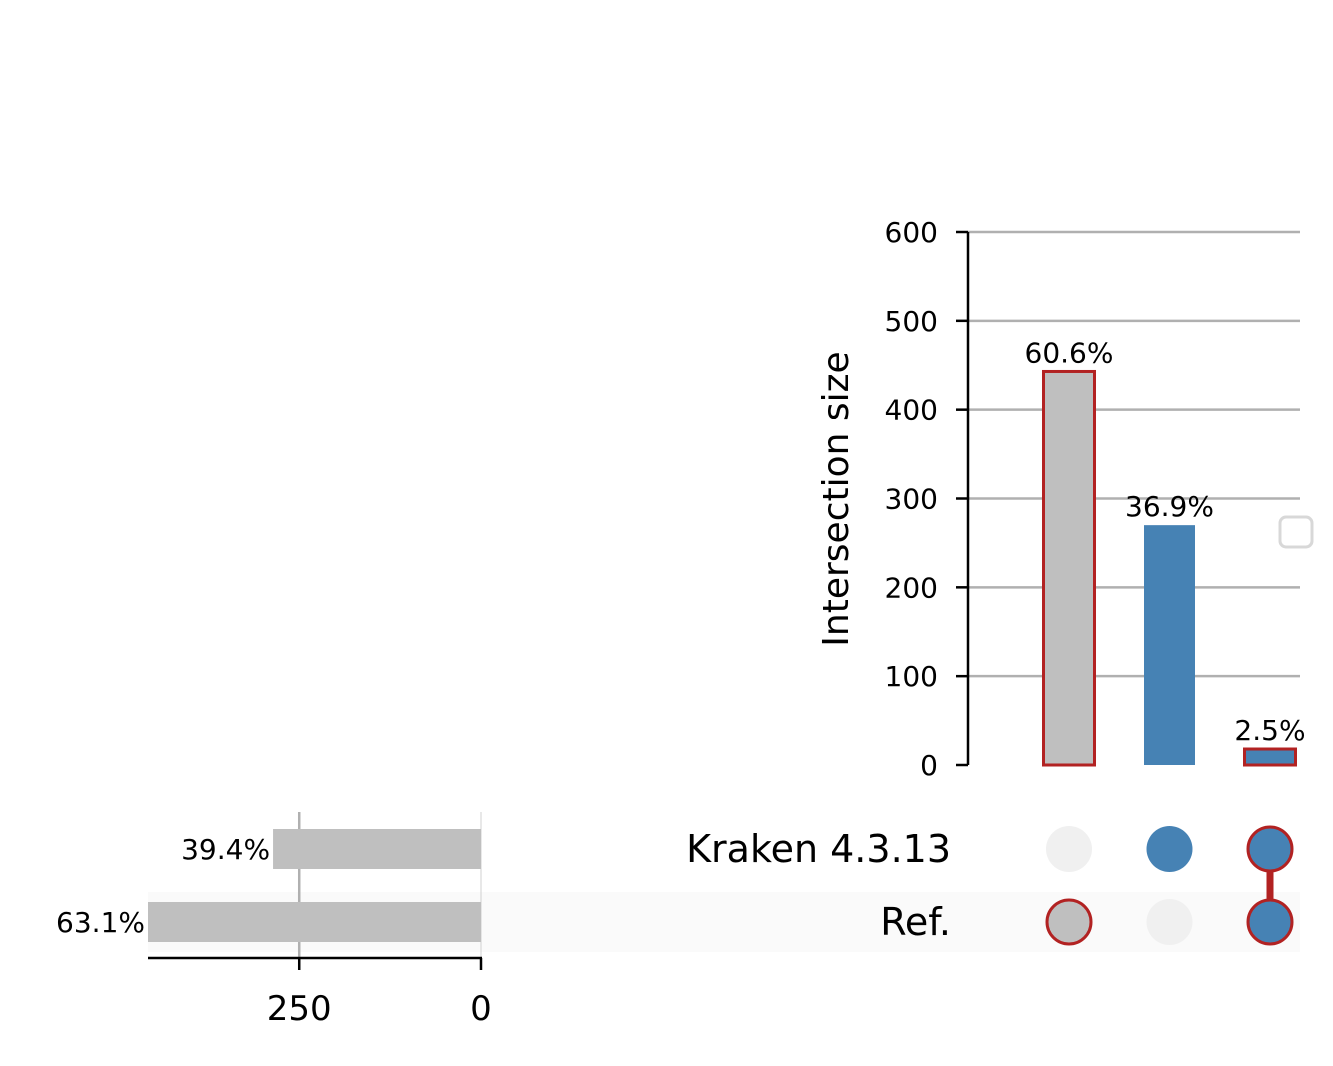  I want to click on set-label: Ref., so click(915, 922).